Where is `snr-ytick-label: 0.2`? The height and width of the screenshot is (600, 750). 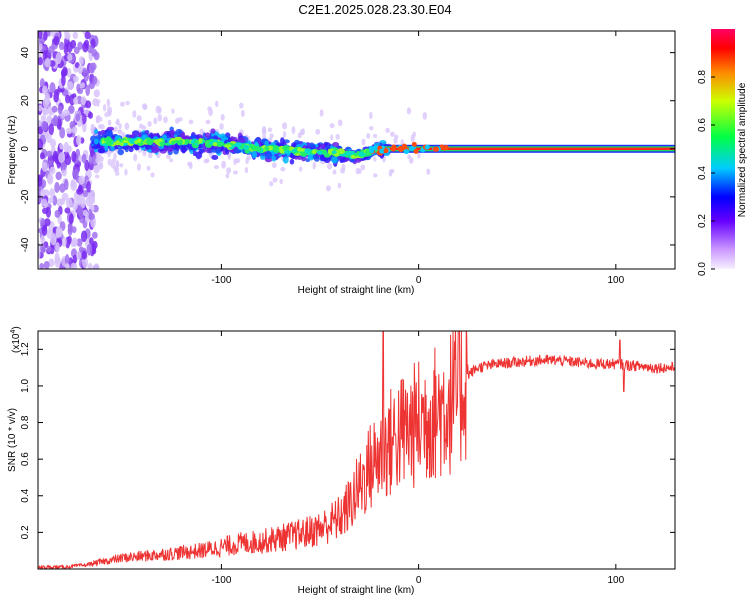 snr-ytick-label: 0.2 is located at coordinates (25, 532).